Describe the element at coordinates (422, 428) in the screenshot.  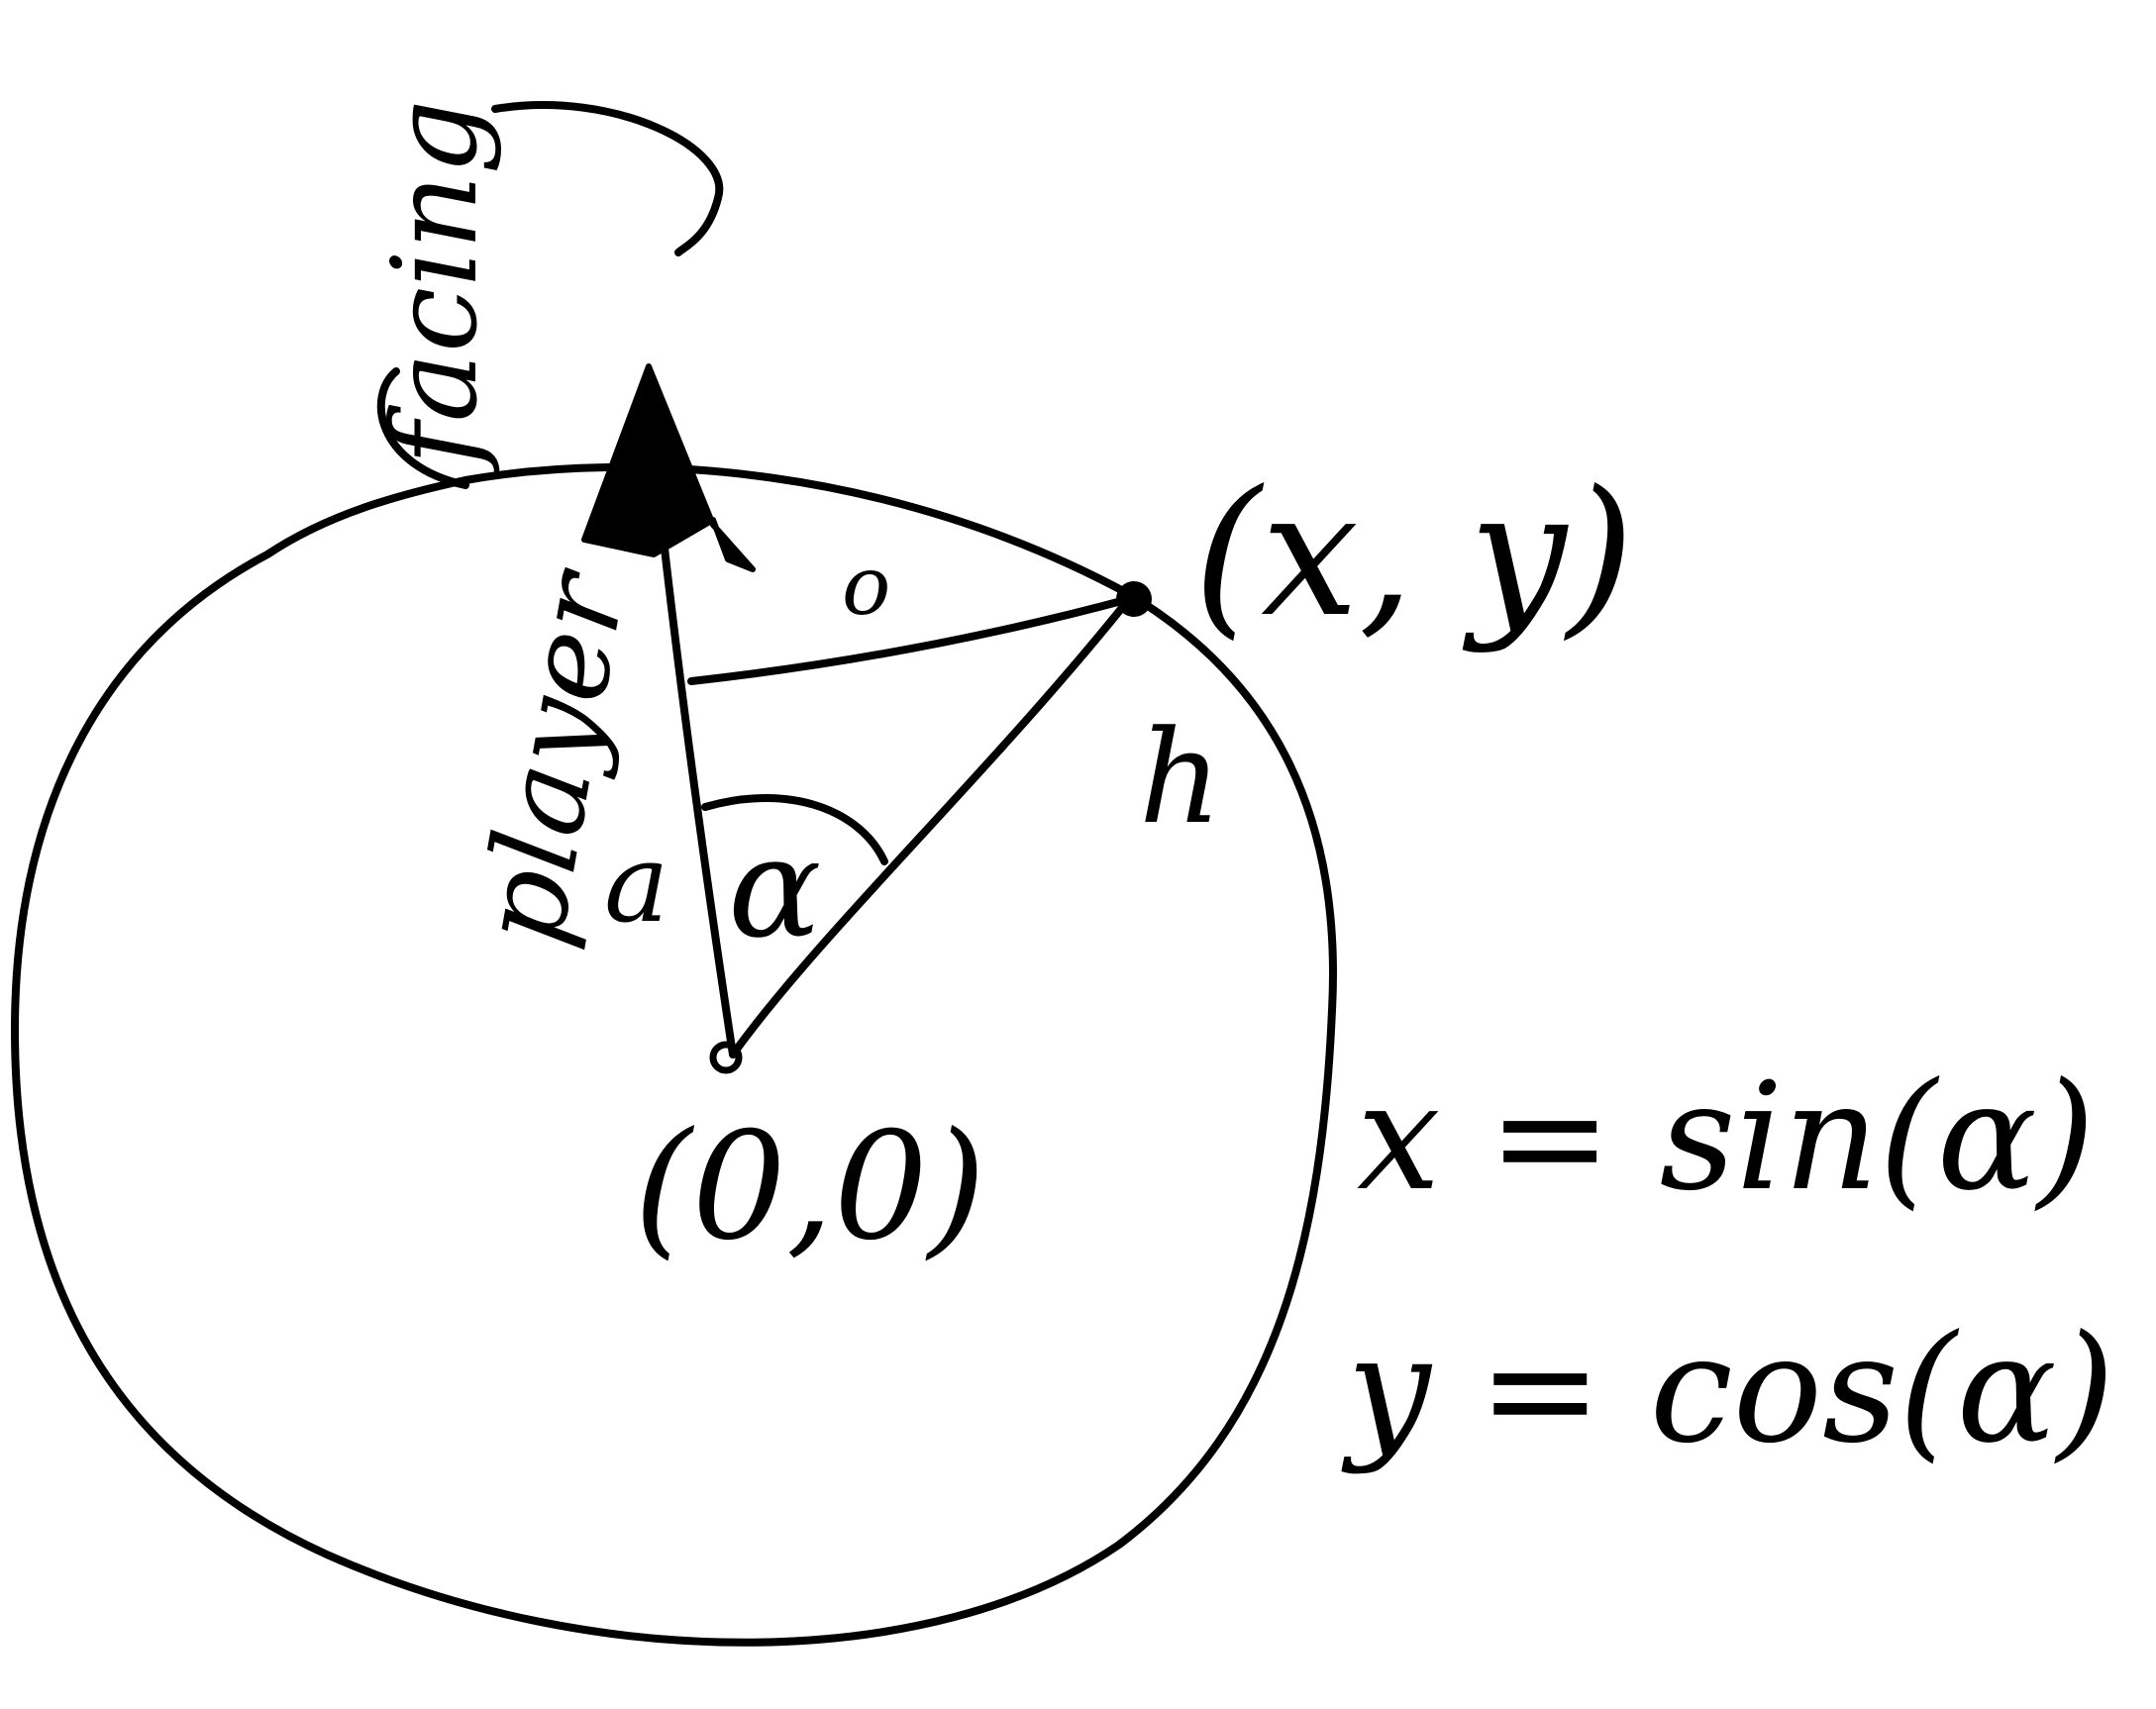
I see `facing-curve` at that location.